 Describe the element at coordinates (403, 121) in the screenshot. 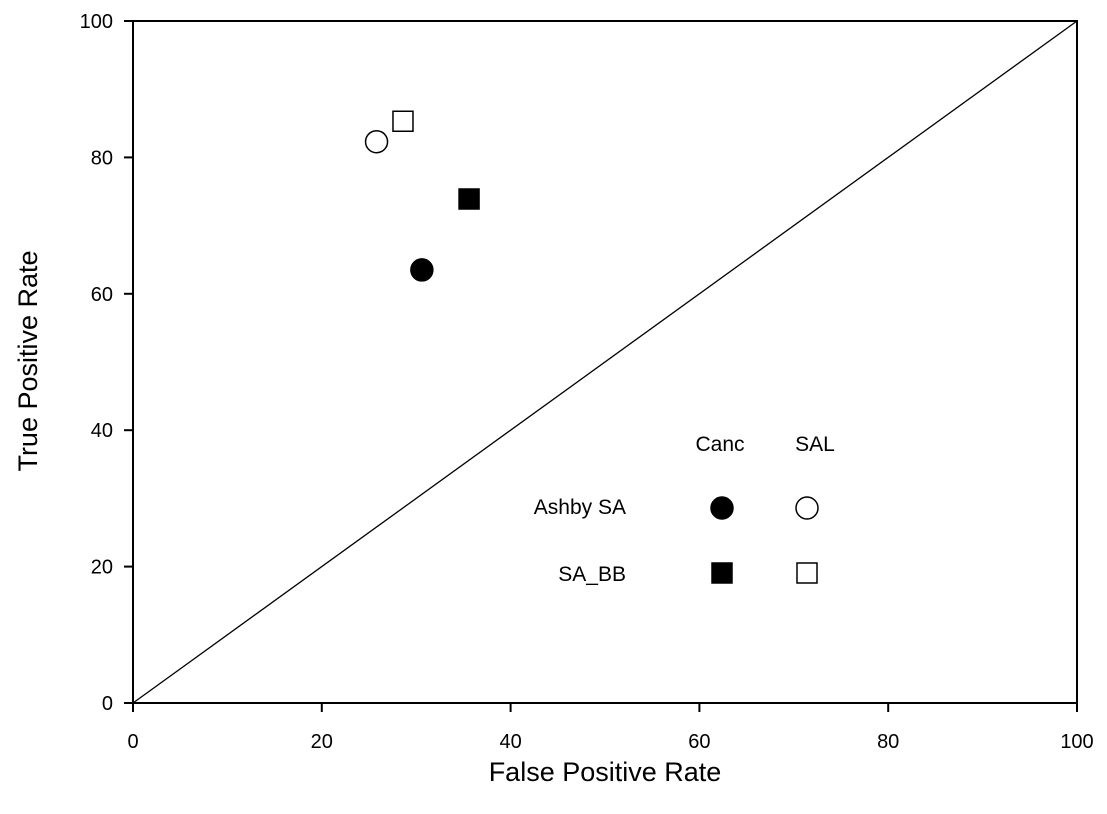

I see `data-point-sa-bb-sal` at that location.